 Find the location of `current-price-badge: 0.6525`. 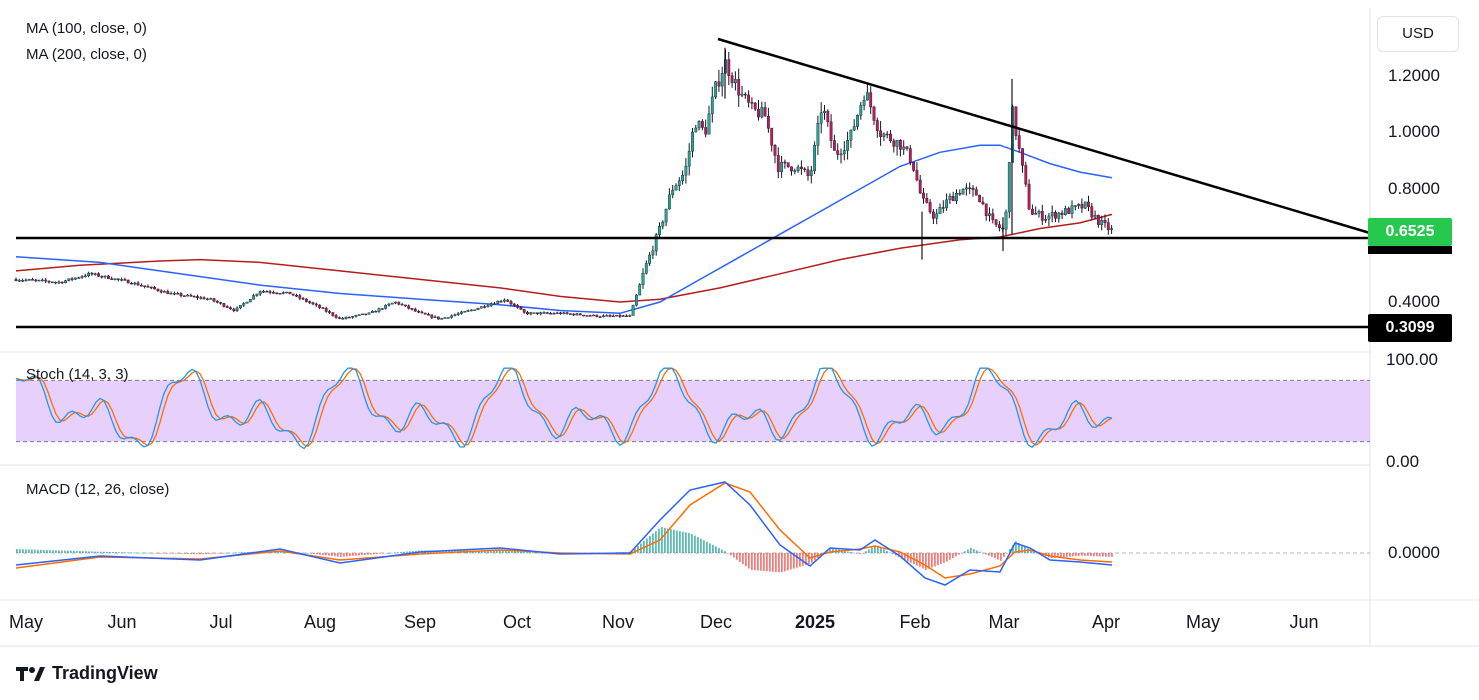

current-price-badge: 0.6525 is located at coordinates (1410, 232).